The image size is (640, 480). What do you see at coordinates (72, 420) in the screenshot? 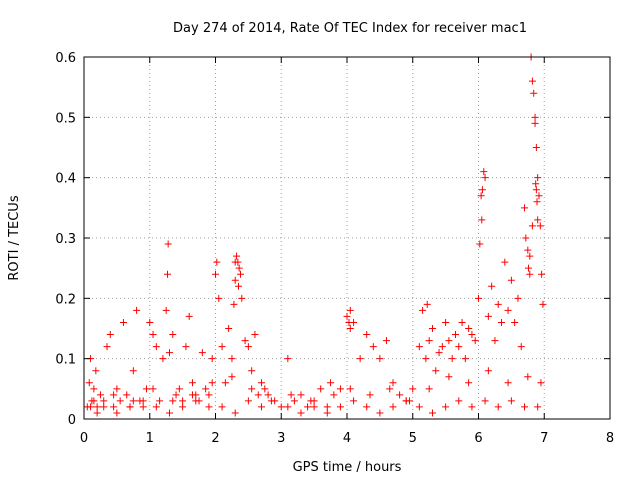
I see `y-tick-label: 0` at bounding box center [72, 420].